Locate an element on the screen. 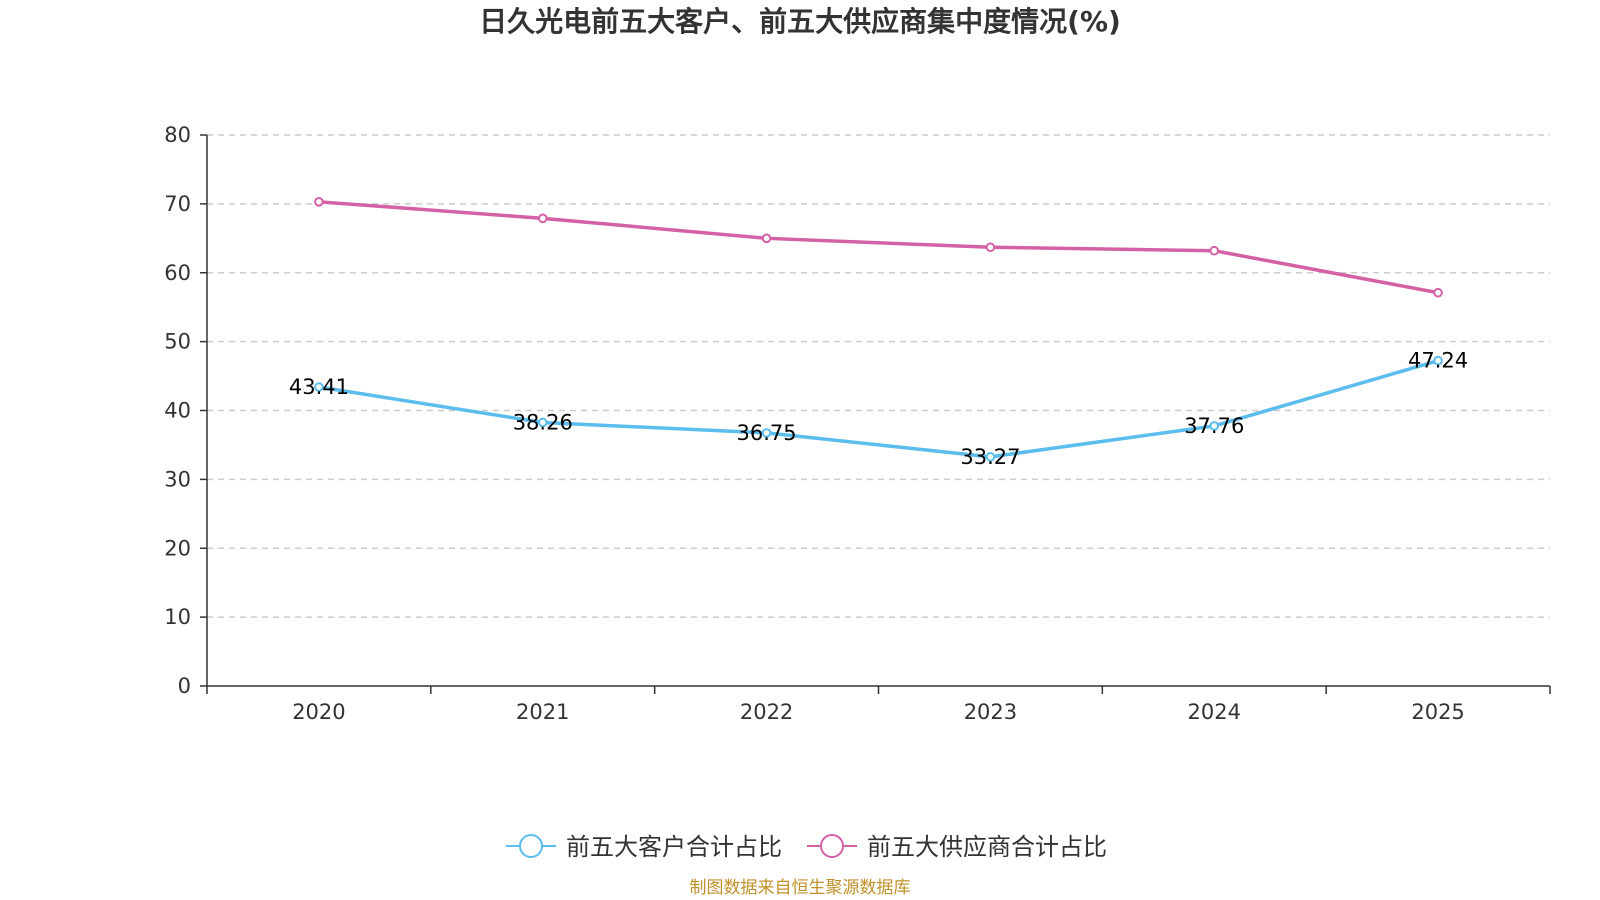  data-label: 38.26 is located at coordinates (543, 422).